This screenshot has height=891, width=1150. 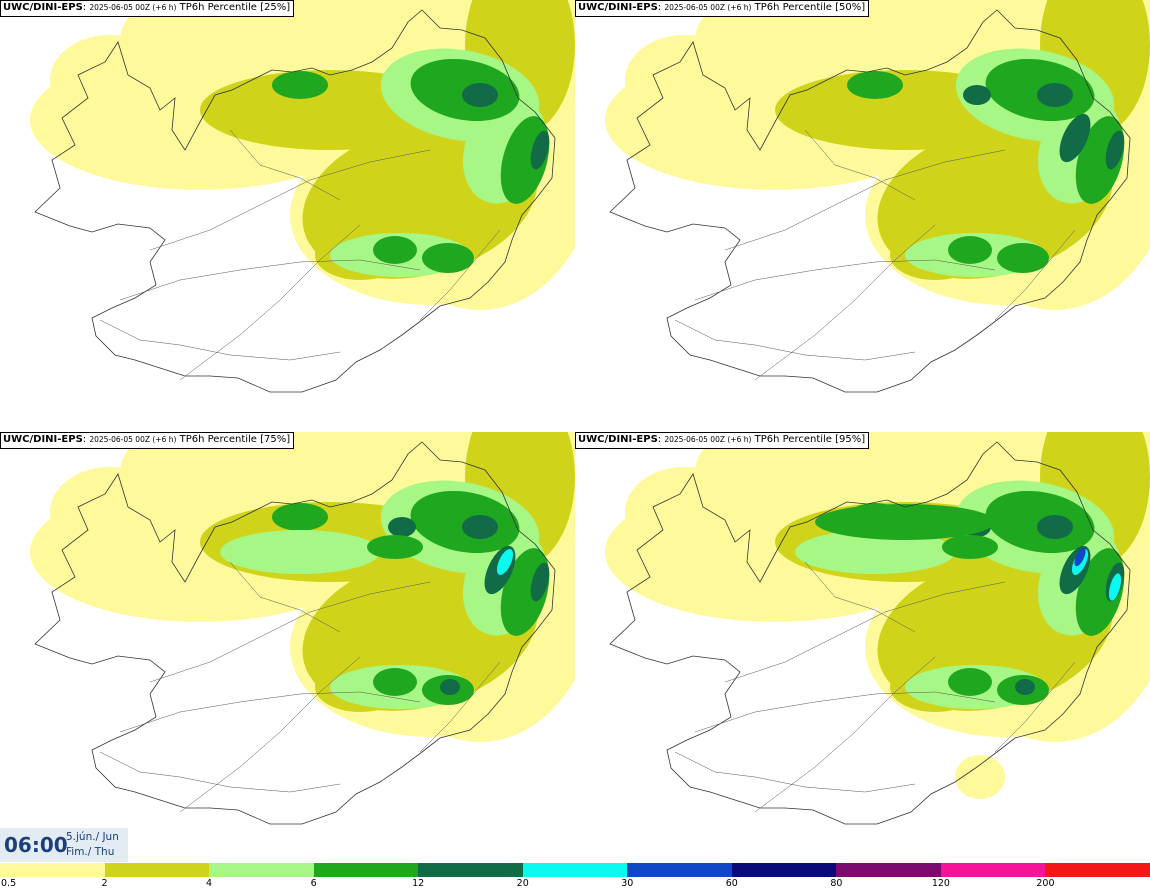 I want to click on legend-tick-label: 6, so click(x=313, y=883).